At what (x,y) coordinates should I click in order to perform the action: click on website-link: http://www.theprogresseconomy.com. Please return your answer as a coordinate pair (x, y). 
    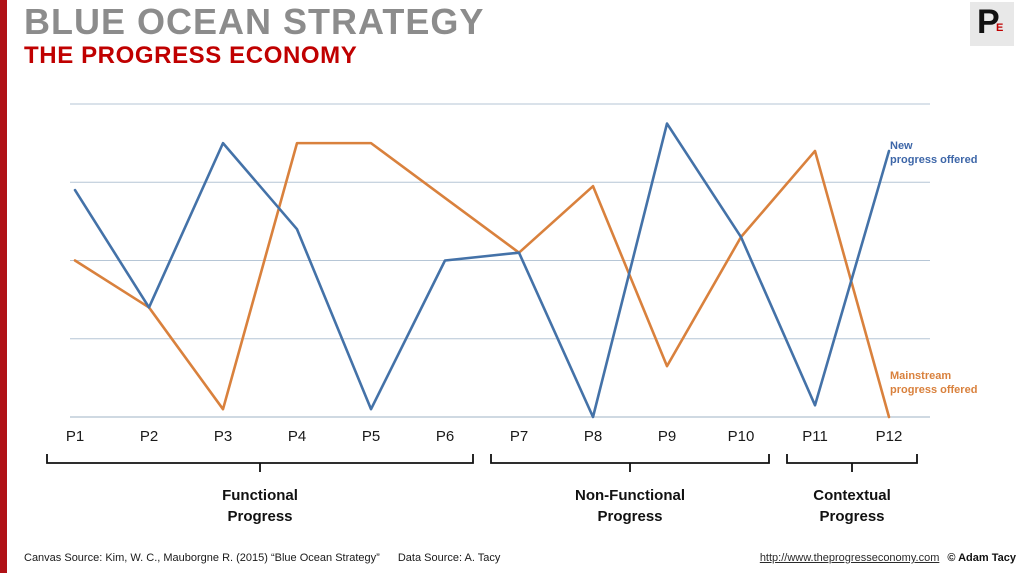
    Looking at the image, I should click on (849, 558).